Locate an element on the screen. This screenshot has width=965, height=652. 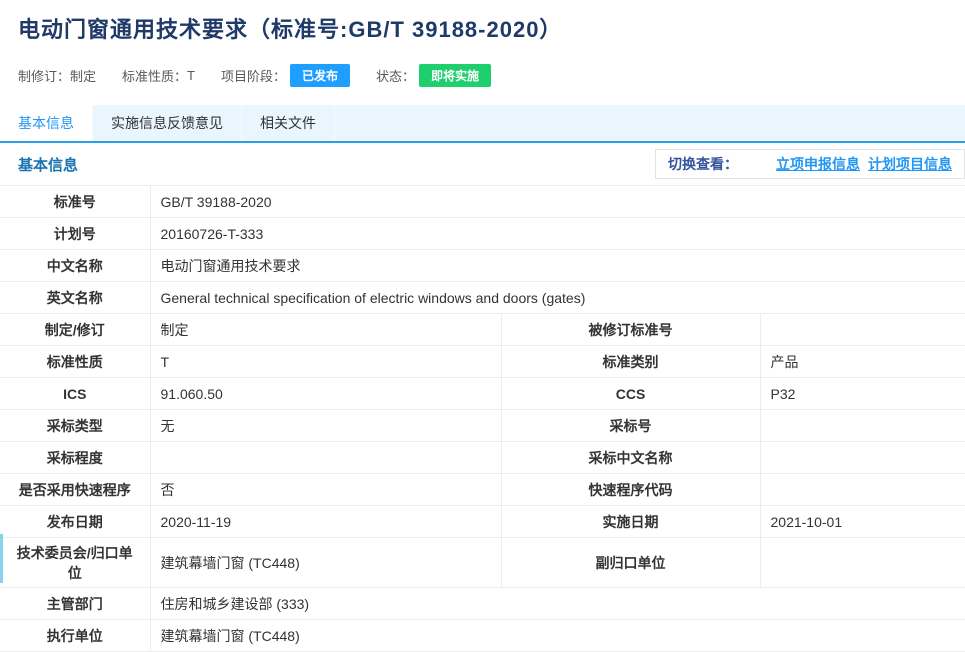
switch-view-label: 切换查看： is located at coordinates (703, 164).